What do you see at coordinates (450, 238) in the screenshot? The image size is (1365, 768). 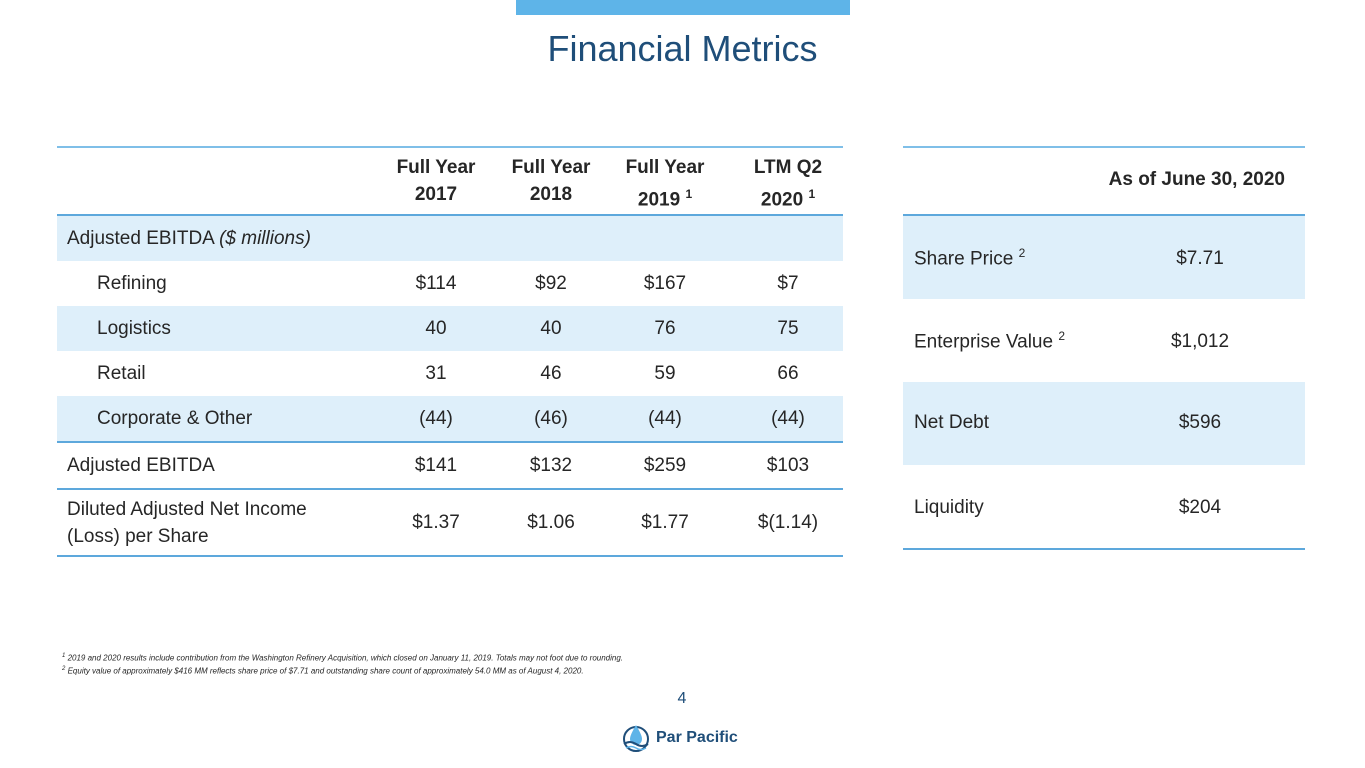 I see `section-row-adjusted-ebitda: Adjusted EBITDA ($ millions)` at bounding box center [450, 238].